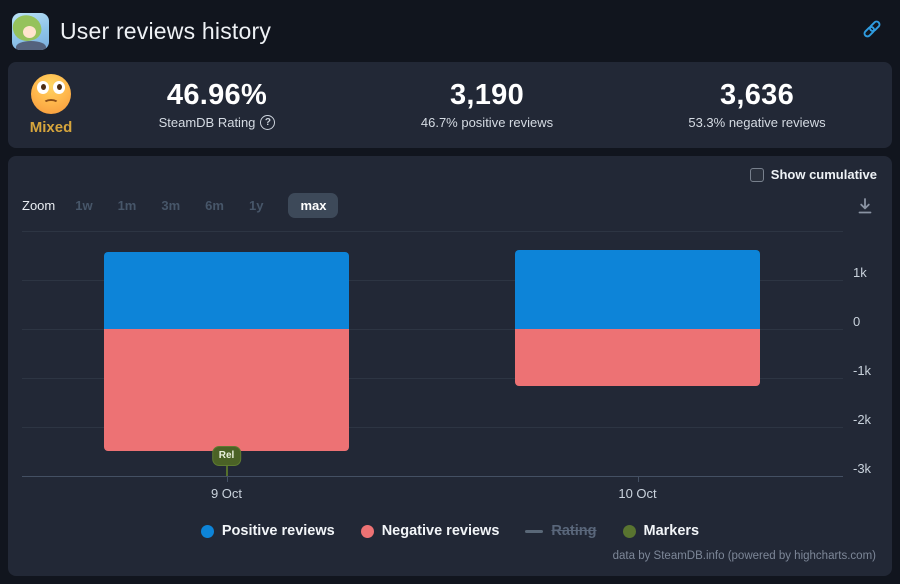 The width and height of the screenshot is (900, 584). What do you see at coordinates (217, 94) in the screenshot?
I see `steamdb-rating-value: 46.96%` at bounding box center [217, 94].